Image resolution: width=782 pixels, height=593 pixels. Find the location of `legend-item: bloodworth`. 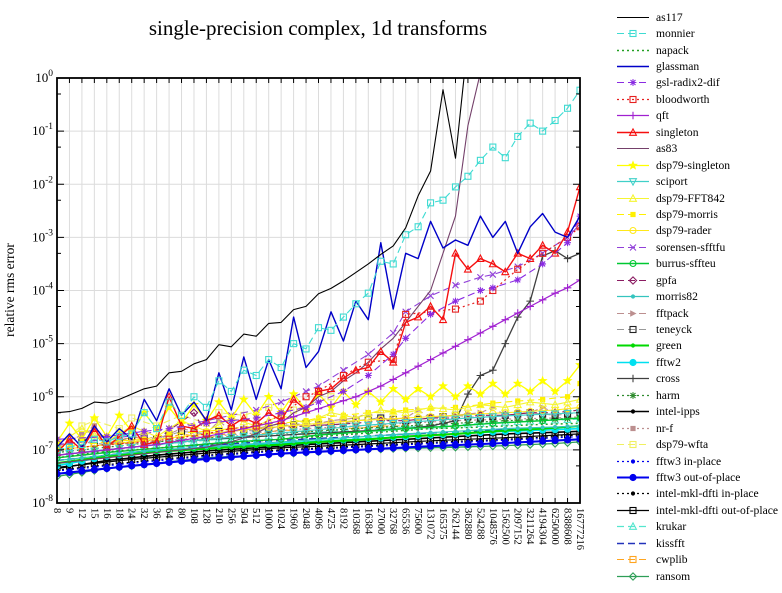

legend-item: bloodworth is located at coordinates (699, 99).